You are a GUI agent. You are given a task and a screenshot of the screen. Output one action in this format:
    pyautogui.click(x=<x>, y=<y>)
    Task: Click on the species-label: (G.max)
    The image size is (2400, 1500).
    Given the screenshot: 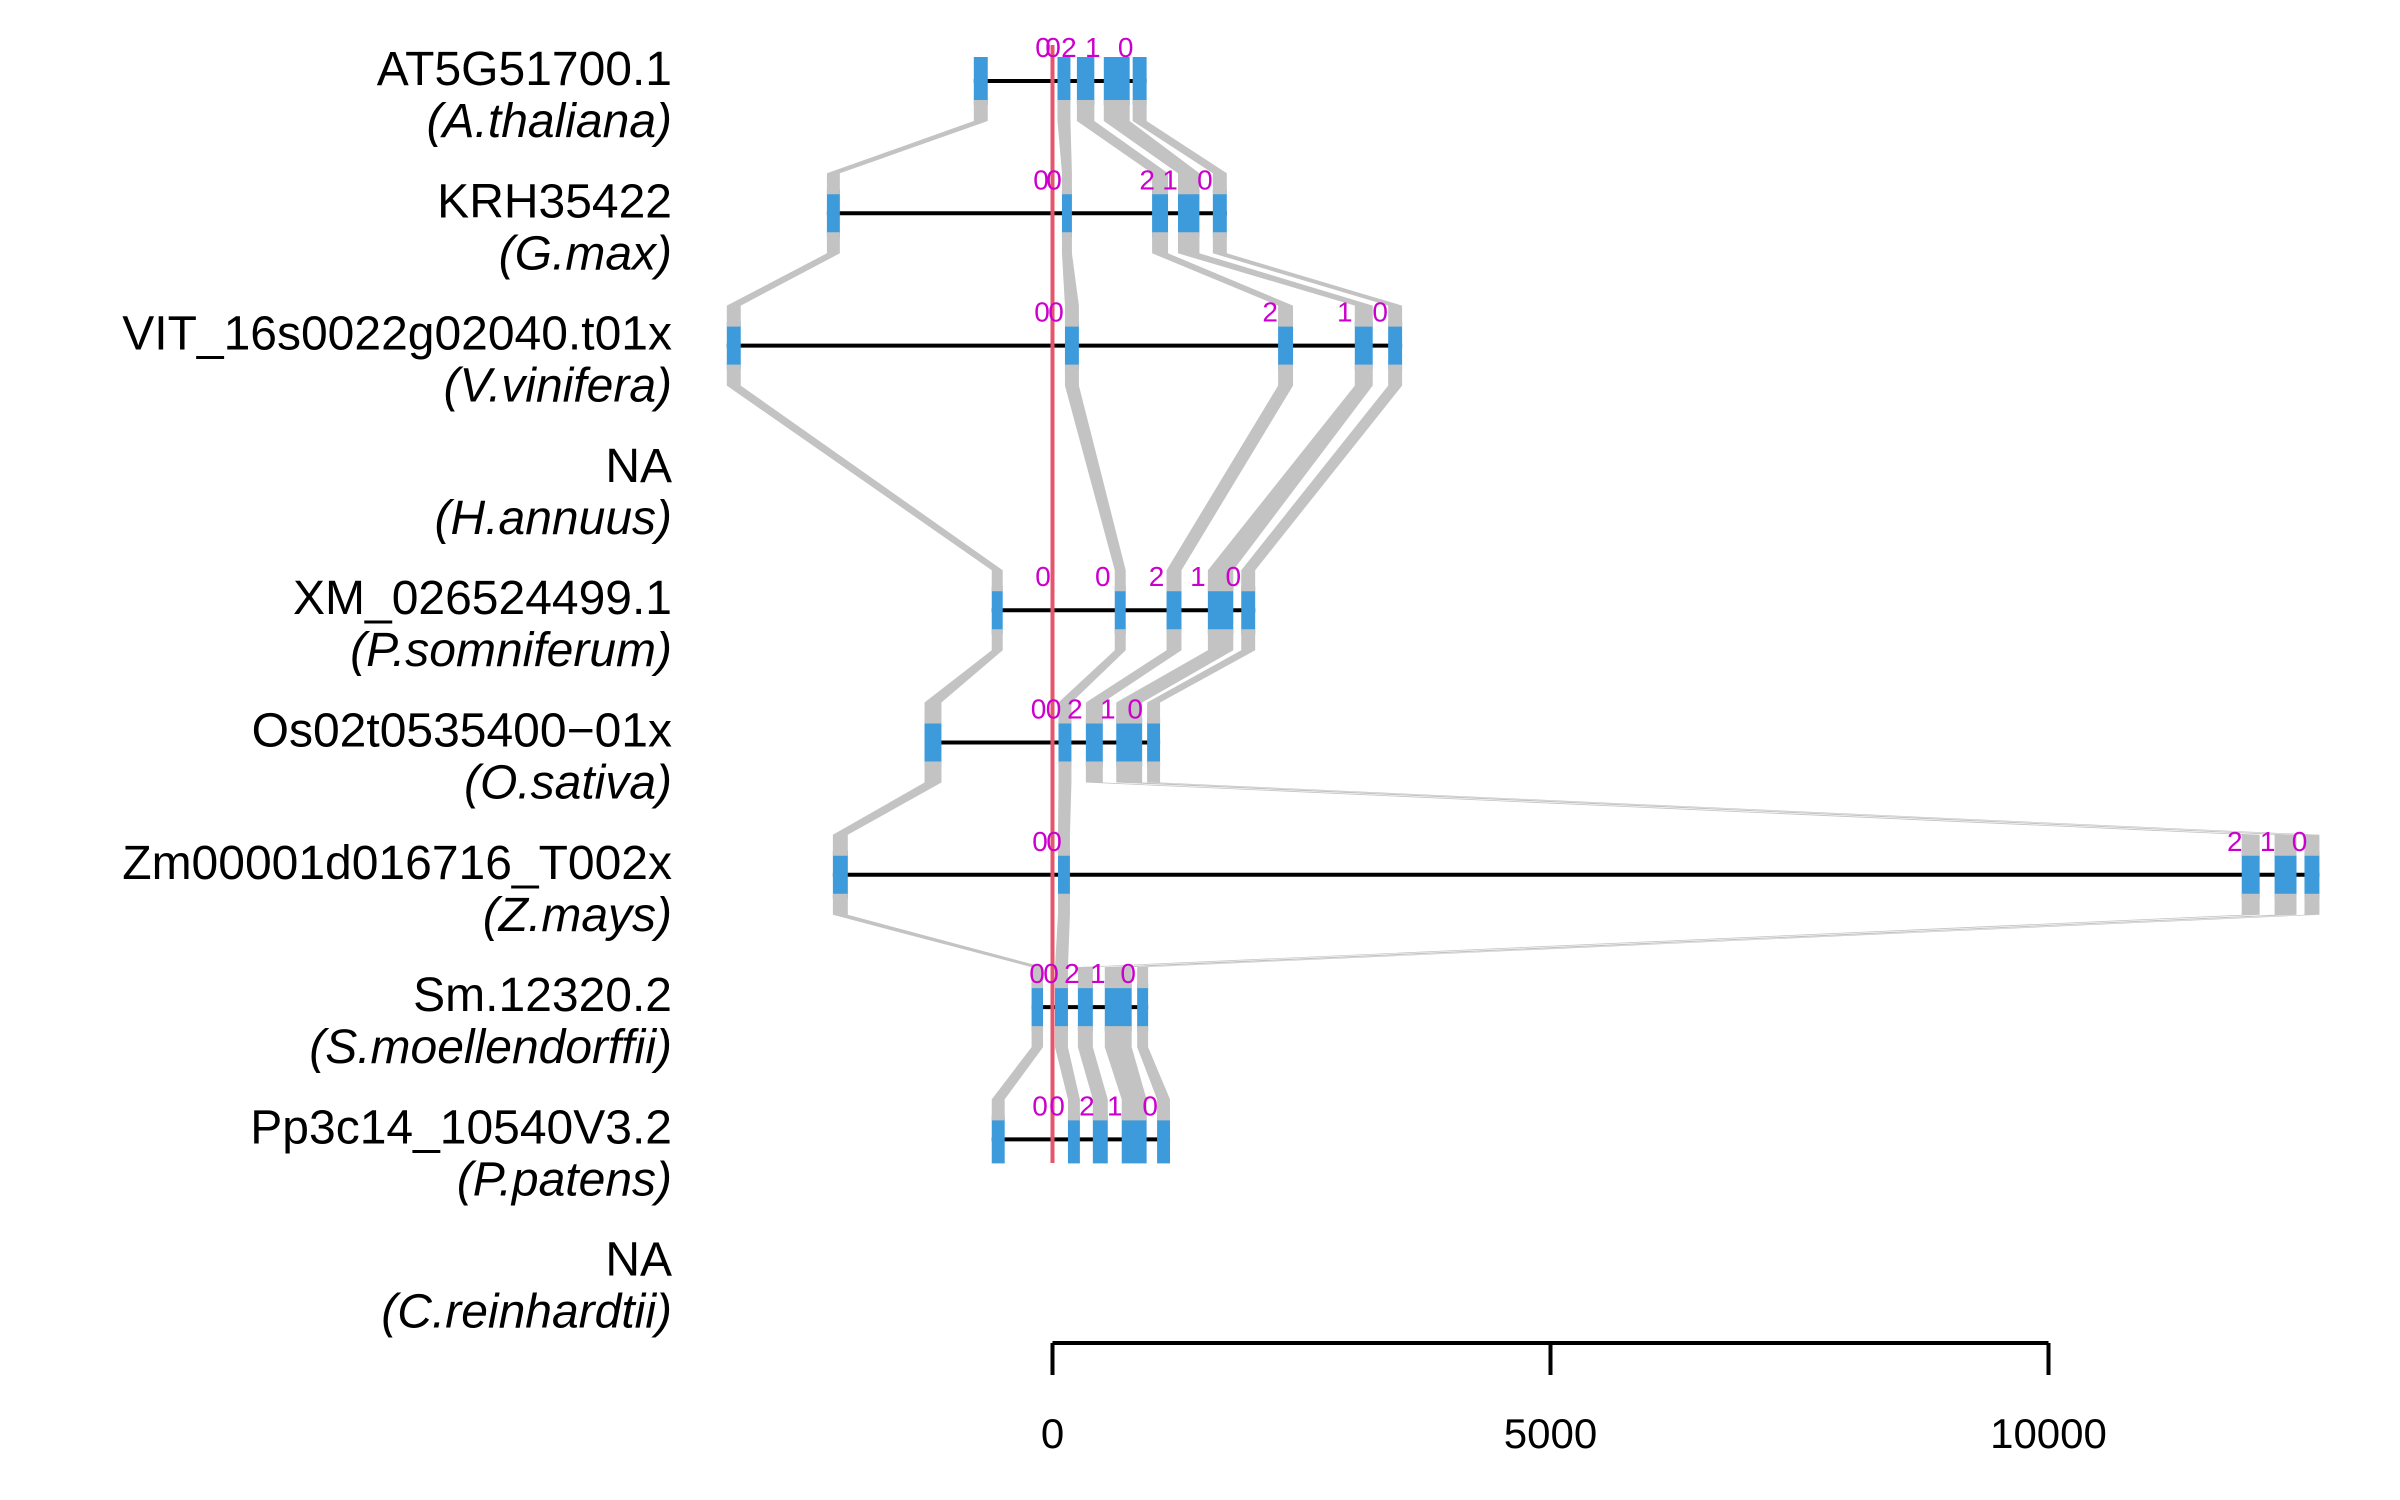 What is the action you would take?
    pyautogui.click(x=585, y=253)
    